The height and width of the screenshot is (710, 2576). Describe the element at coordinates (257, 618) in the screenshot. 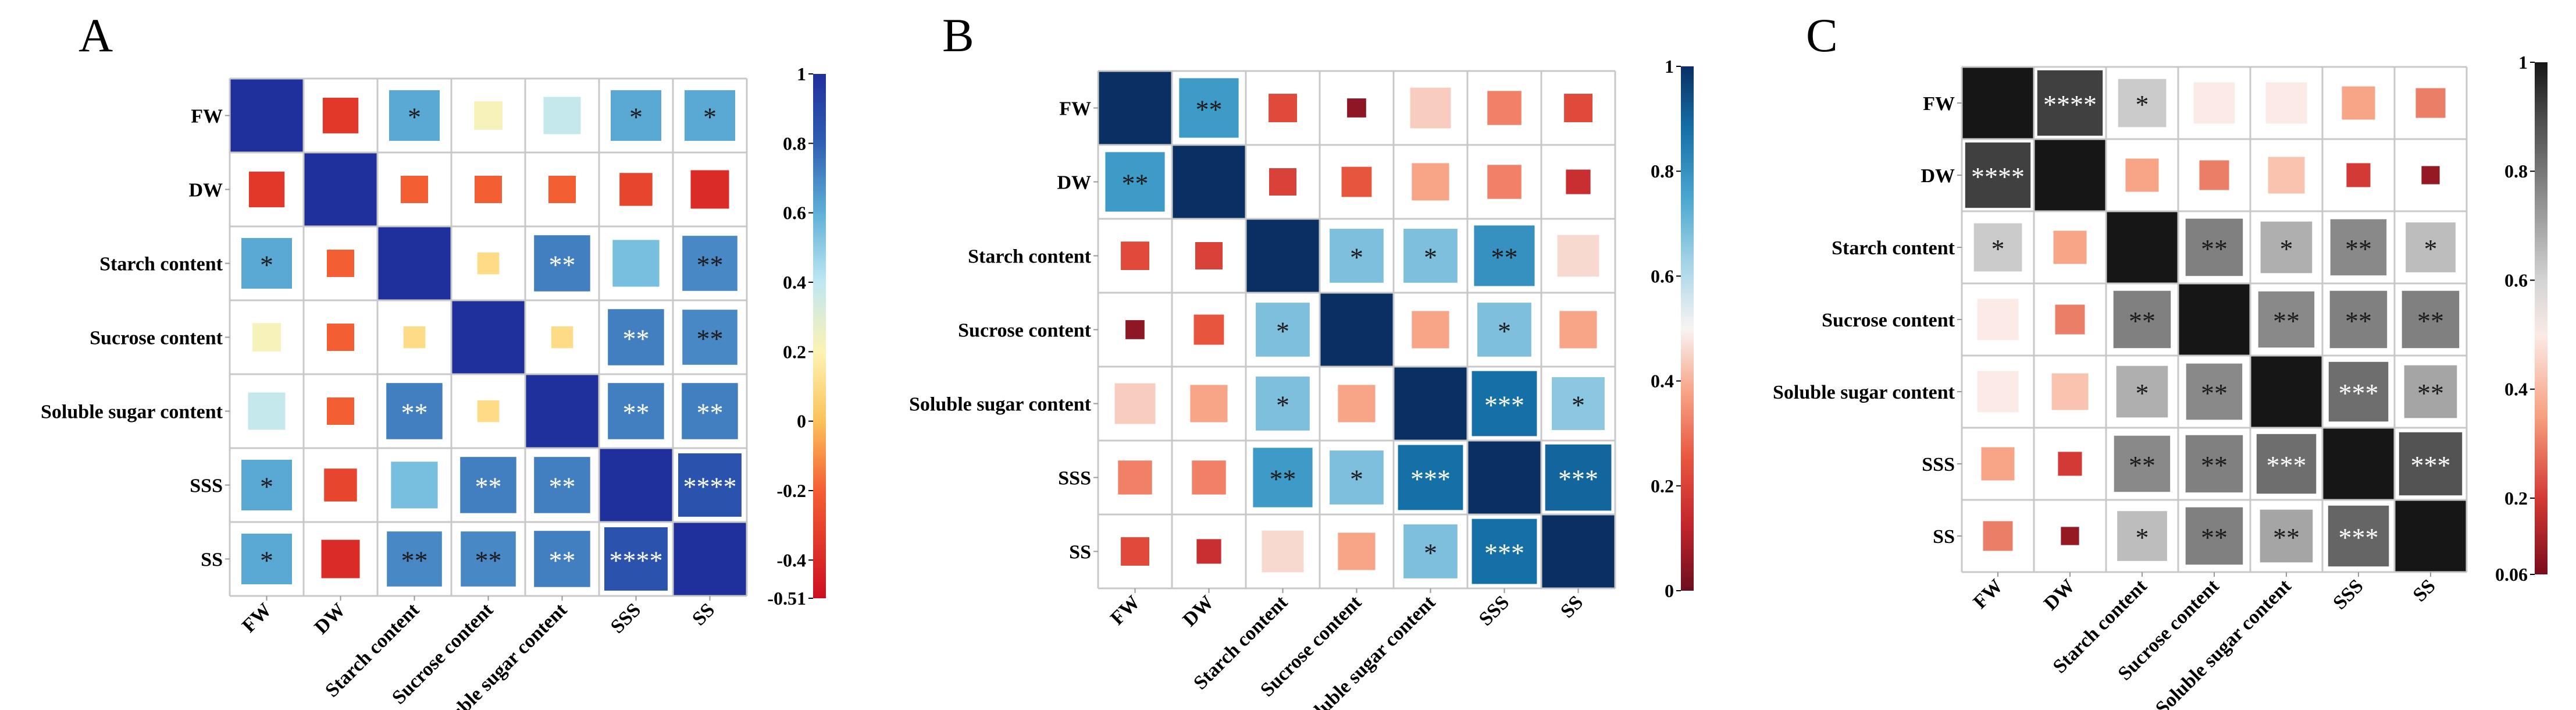

I see `col-label-fw: FW` at that location.